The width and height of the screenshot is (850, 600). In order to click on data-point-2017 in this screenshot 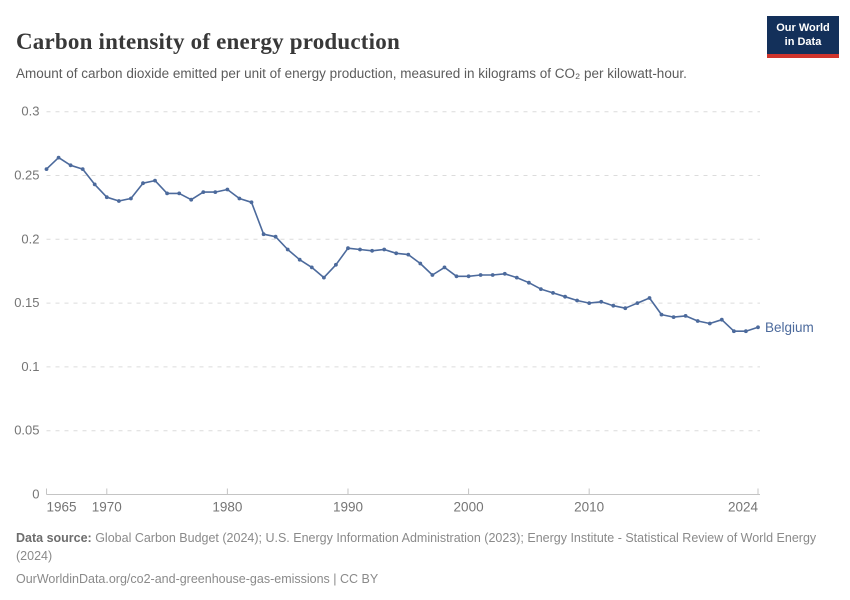, I will do `click(673, 317)`.